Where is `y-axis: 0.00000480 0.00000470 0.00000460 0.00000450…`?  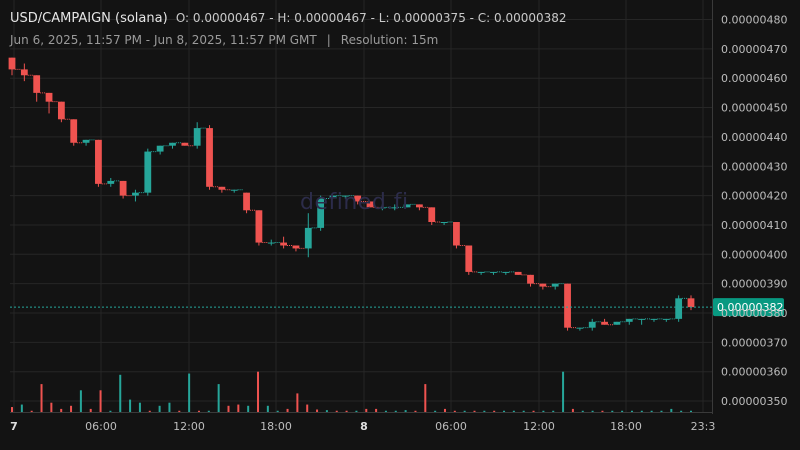 y-axis: 0.00000480 0.00000470 0.00000460 0.00000450… is located at coordinates (749, 207).